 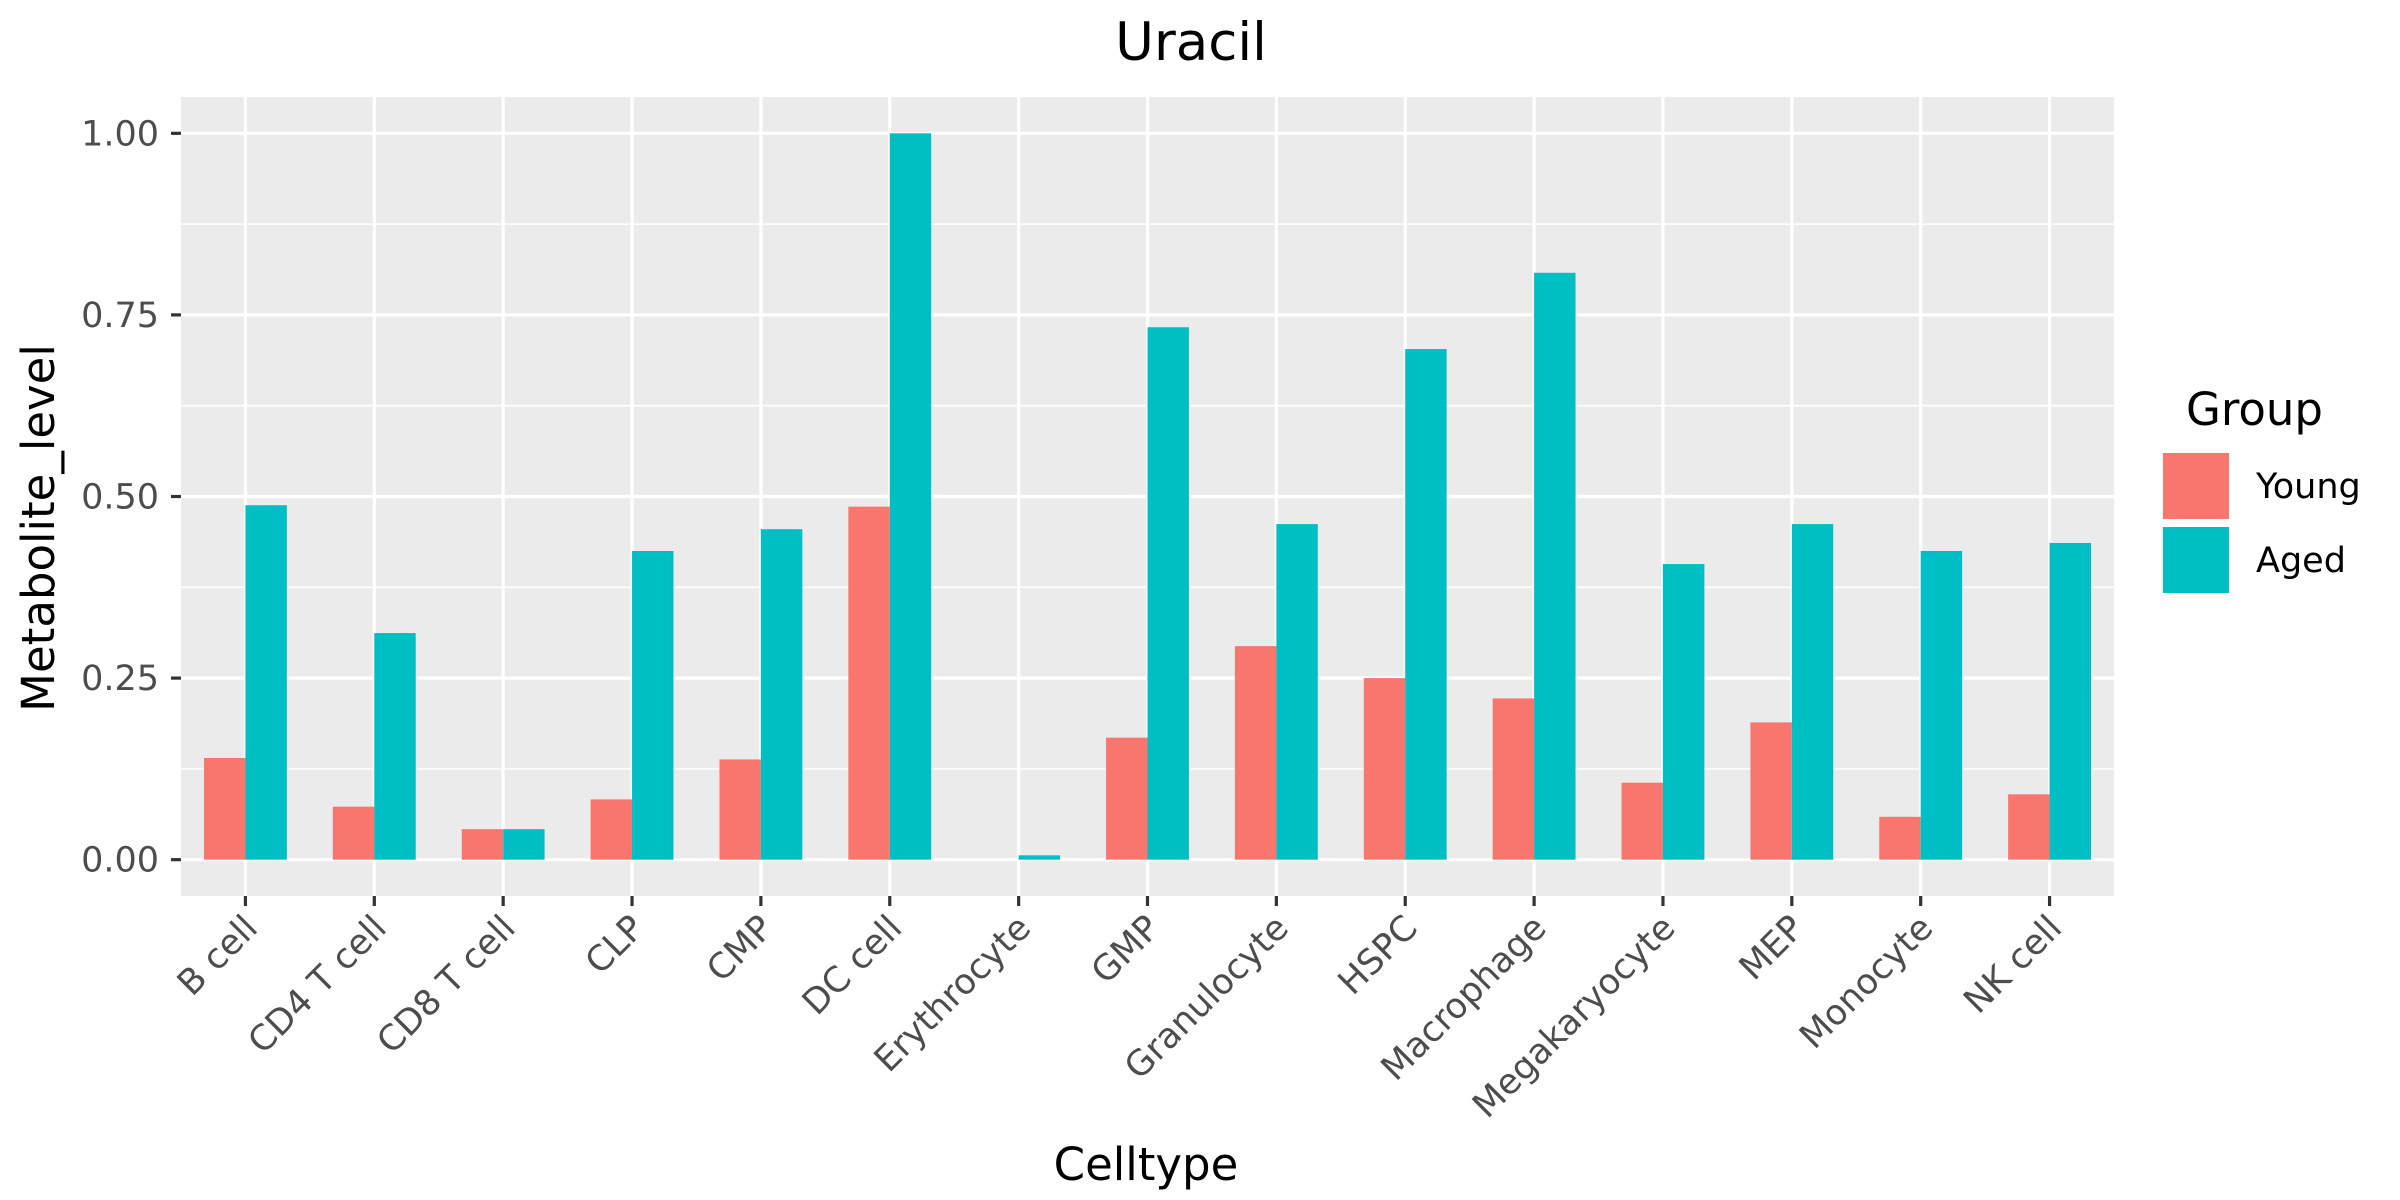 What do you see at coordinates (1146, 1164) in the screenshot?
I see `x-axis-title: Celltype` at bounding box center [1146, 1164].